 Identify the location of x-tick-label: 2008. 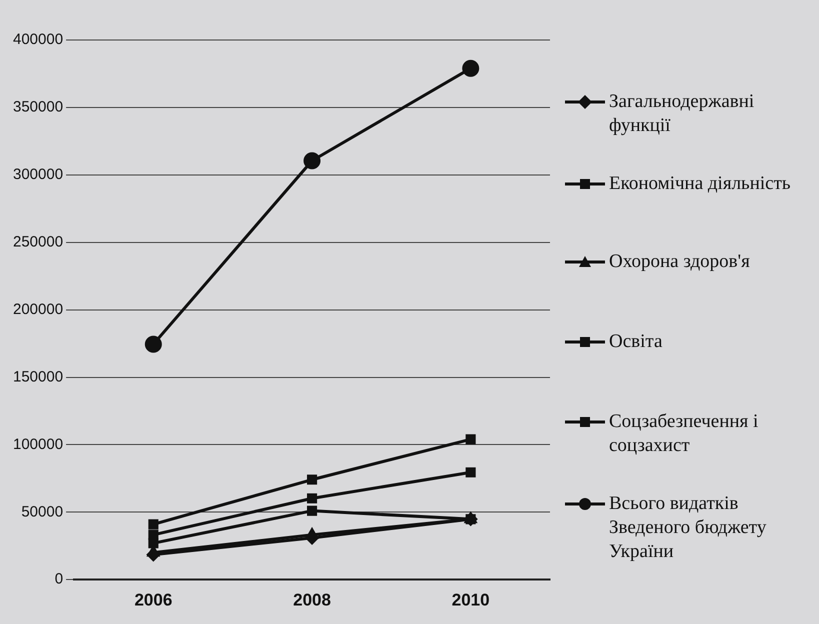
(312, 600).